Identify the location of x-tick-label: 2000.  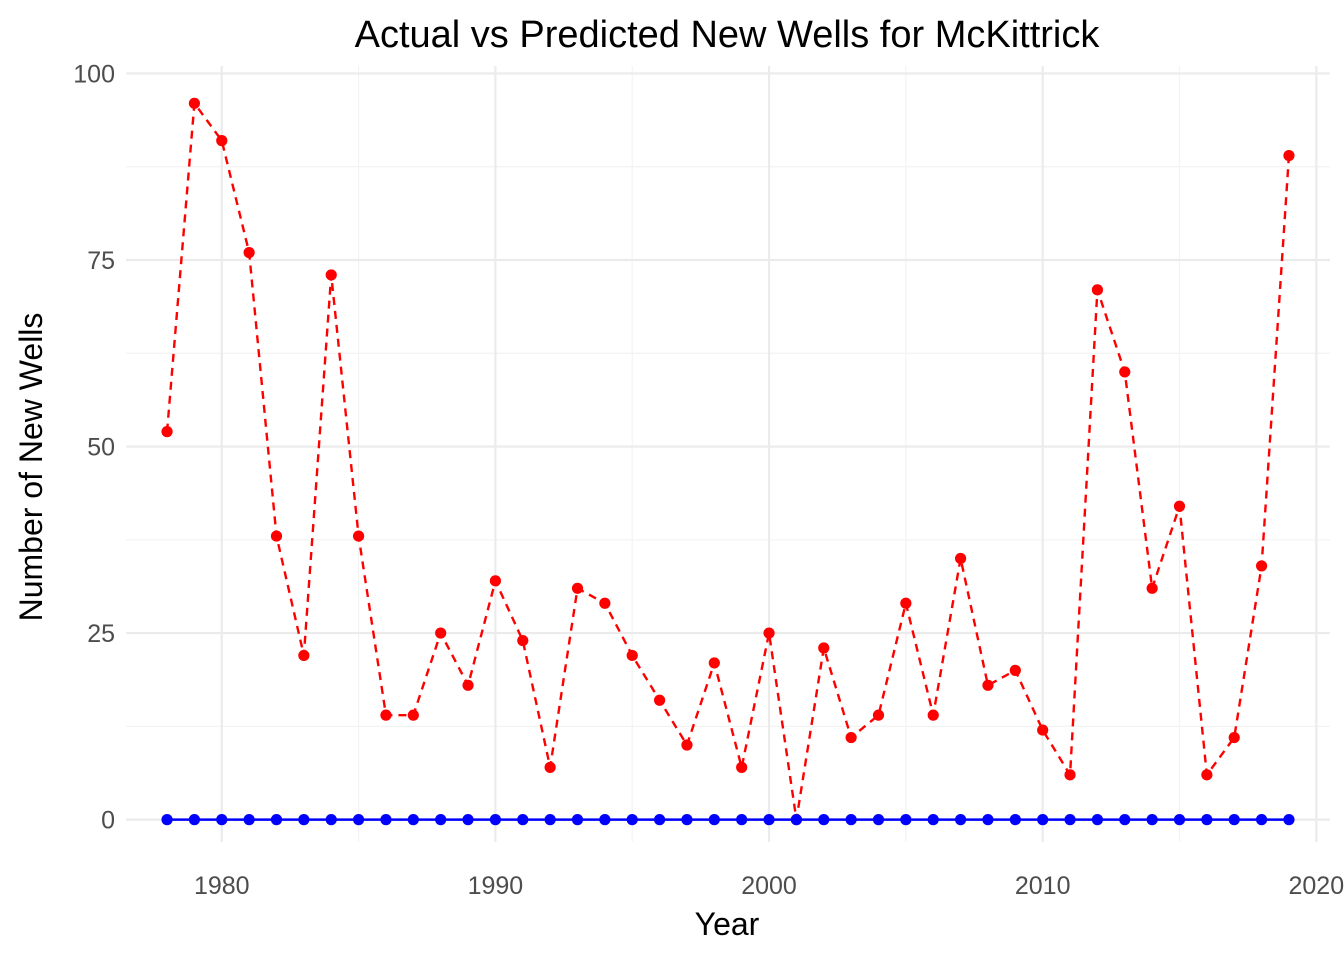
(769, 886).